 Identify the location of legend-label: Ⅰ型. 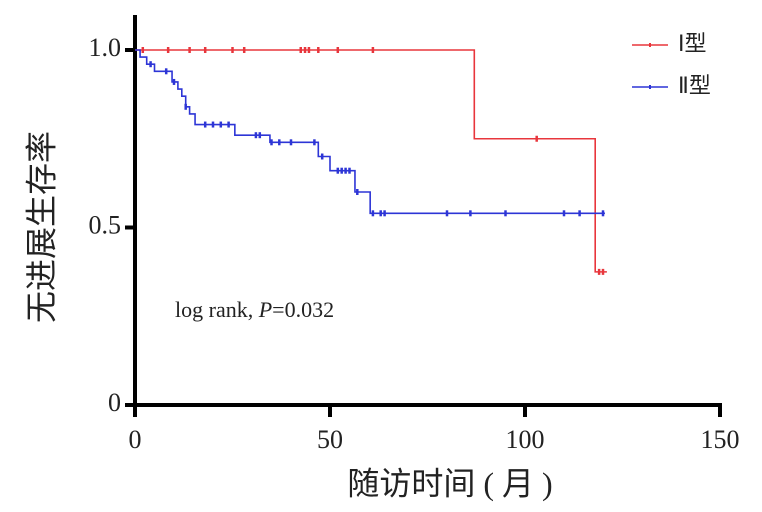
(692, 44).